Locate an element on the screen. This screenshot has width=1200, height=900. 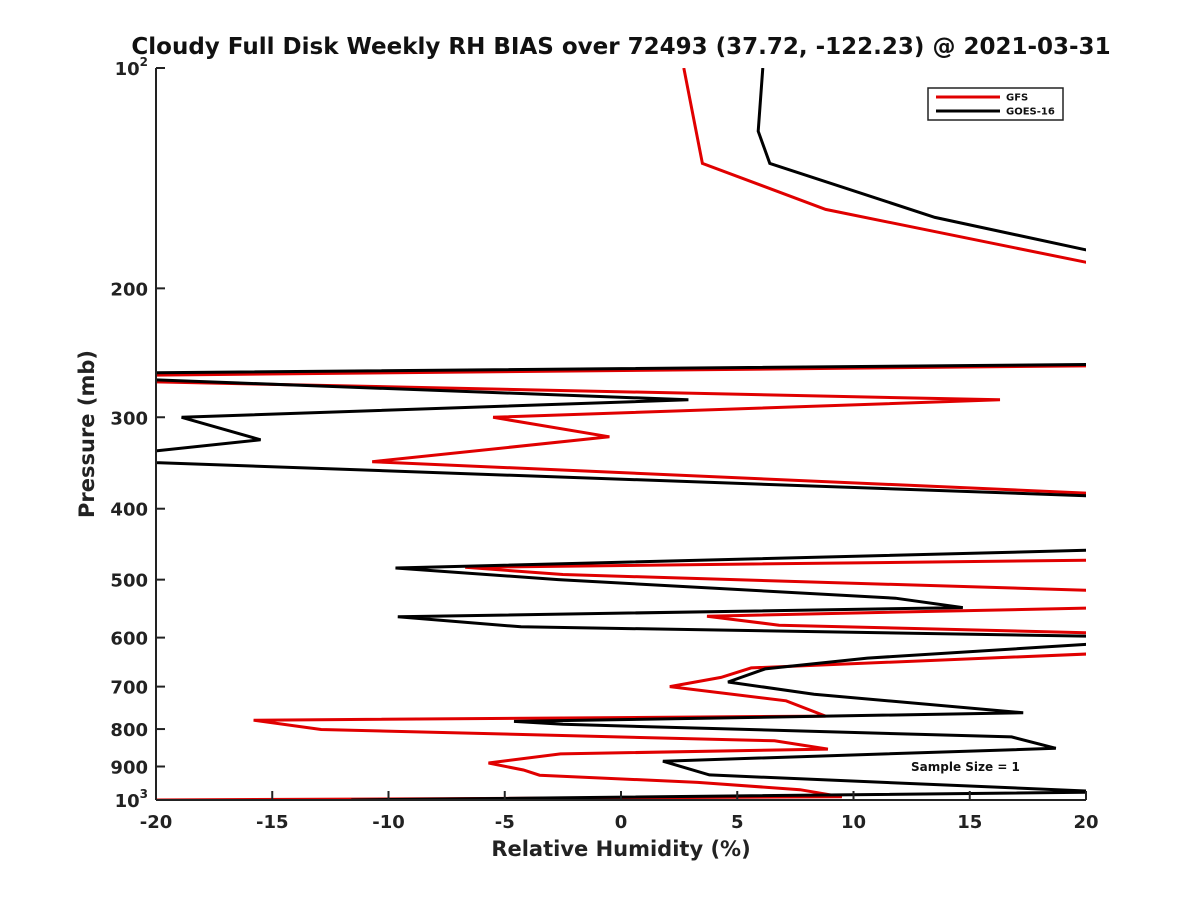
y-tick-label: 500 is located at coordinates (129, 581).